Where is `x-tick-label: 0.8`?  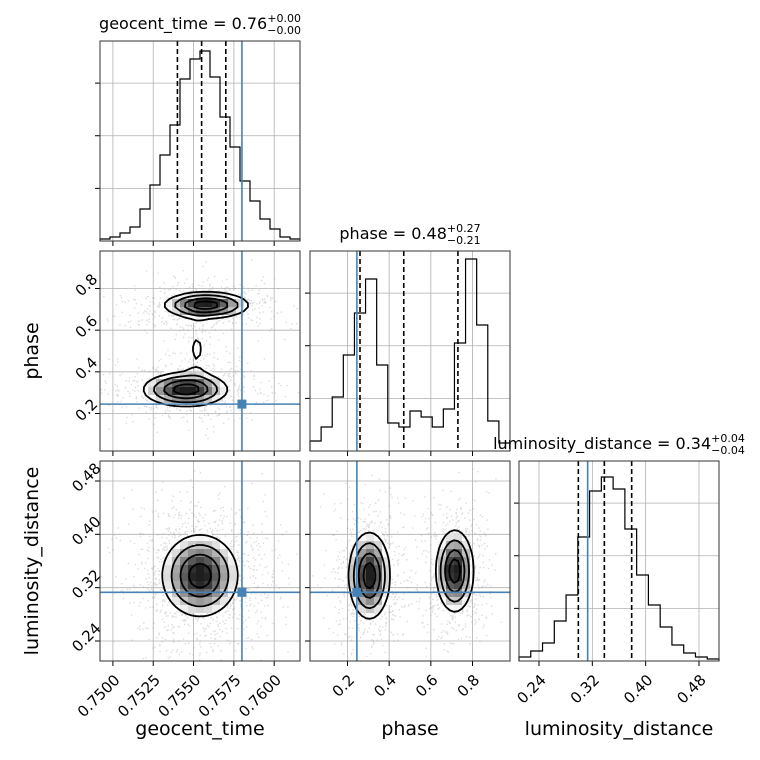
x-tick-label: 0.8 is located at coordinates (469, 686).